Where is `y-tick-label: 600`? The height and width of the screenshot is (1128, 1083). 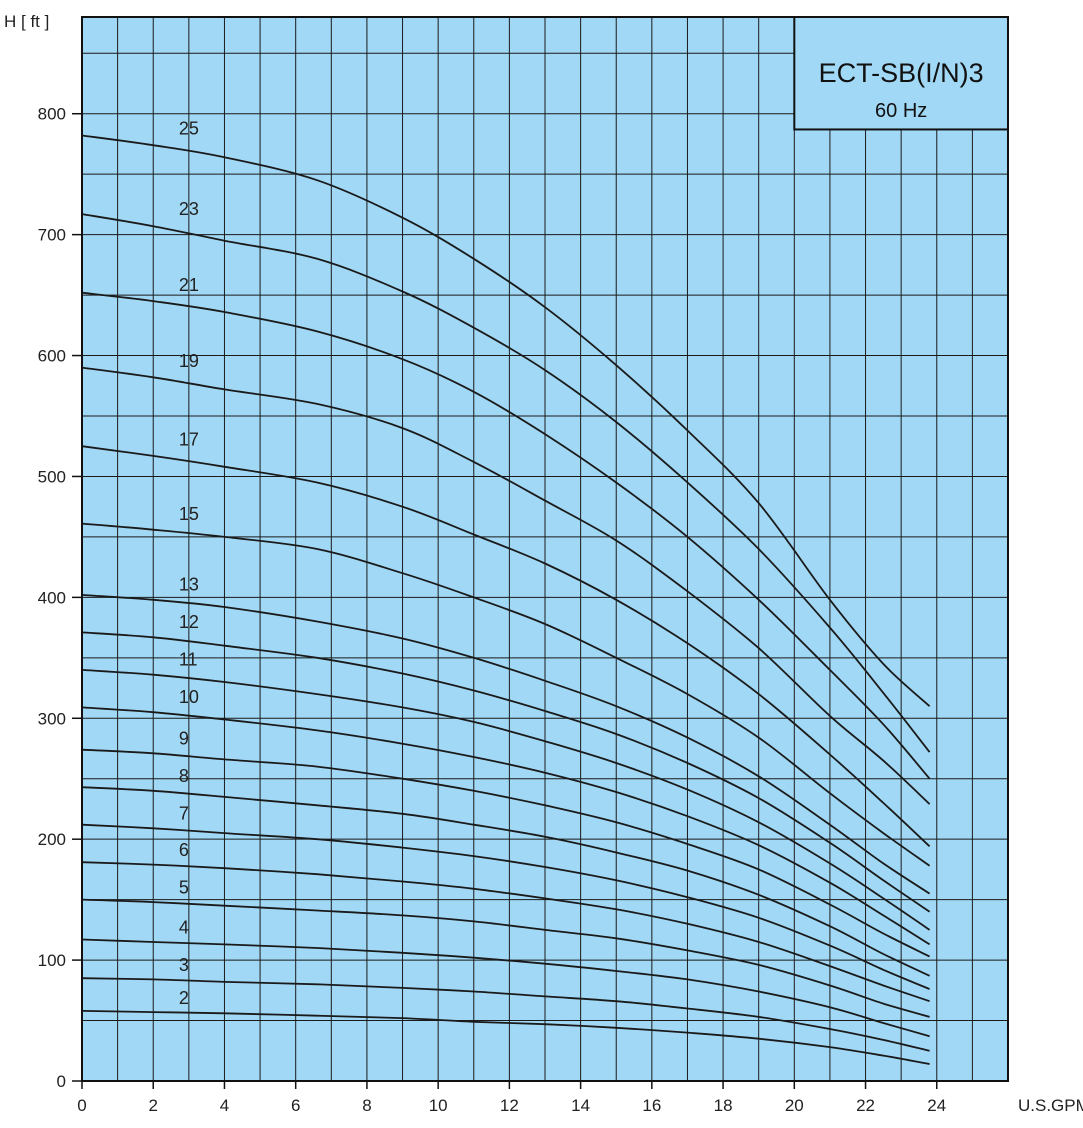
y-tick-label: 600 is located at coordinates (52, 356).